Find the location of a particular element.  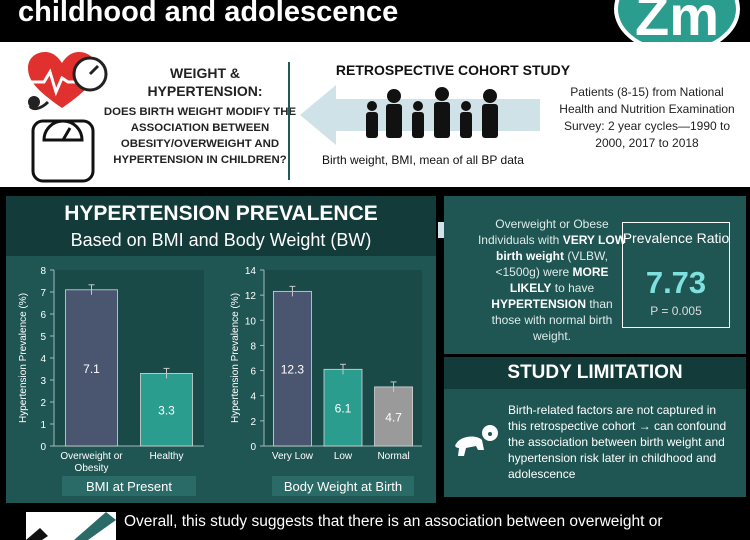

heart-icon is located at coordinates (68, 81).